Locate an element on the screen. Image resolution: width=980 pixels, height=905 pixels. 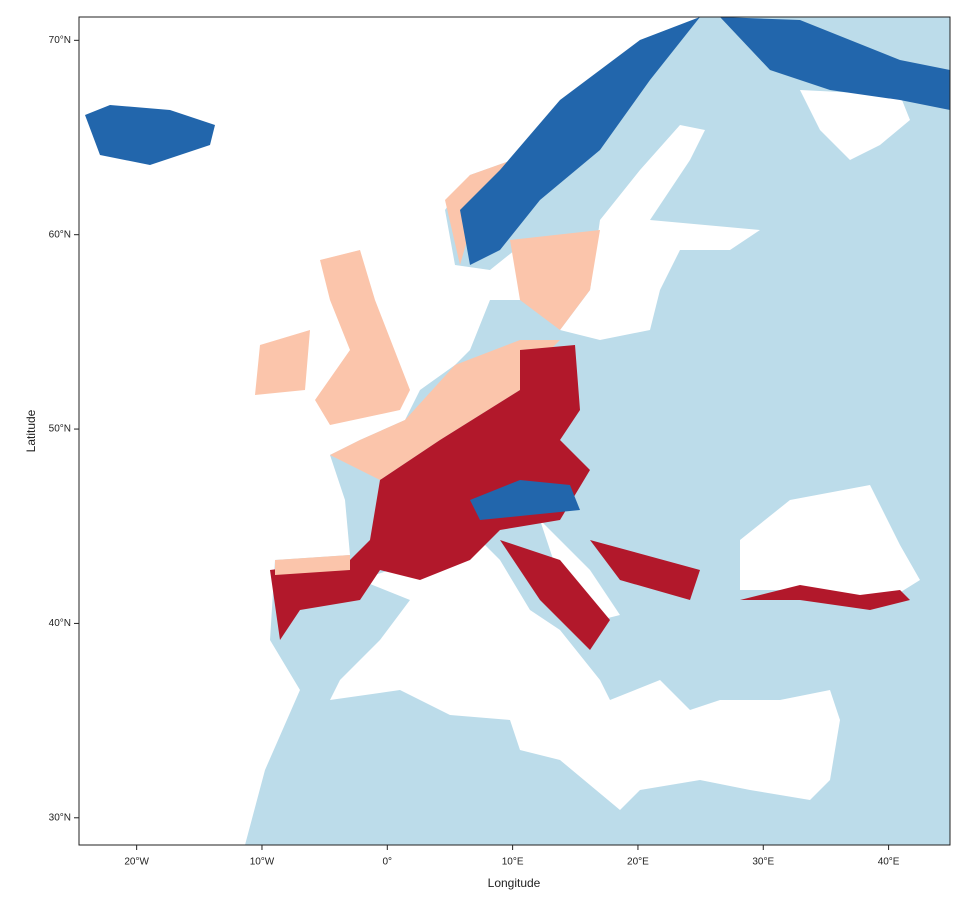
britain is located at coordinates (362, 337).